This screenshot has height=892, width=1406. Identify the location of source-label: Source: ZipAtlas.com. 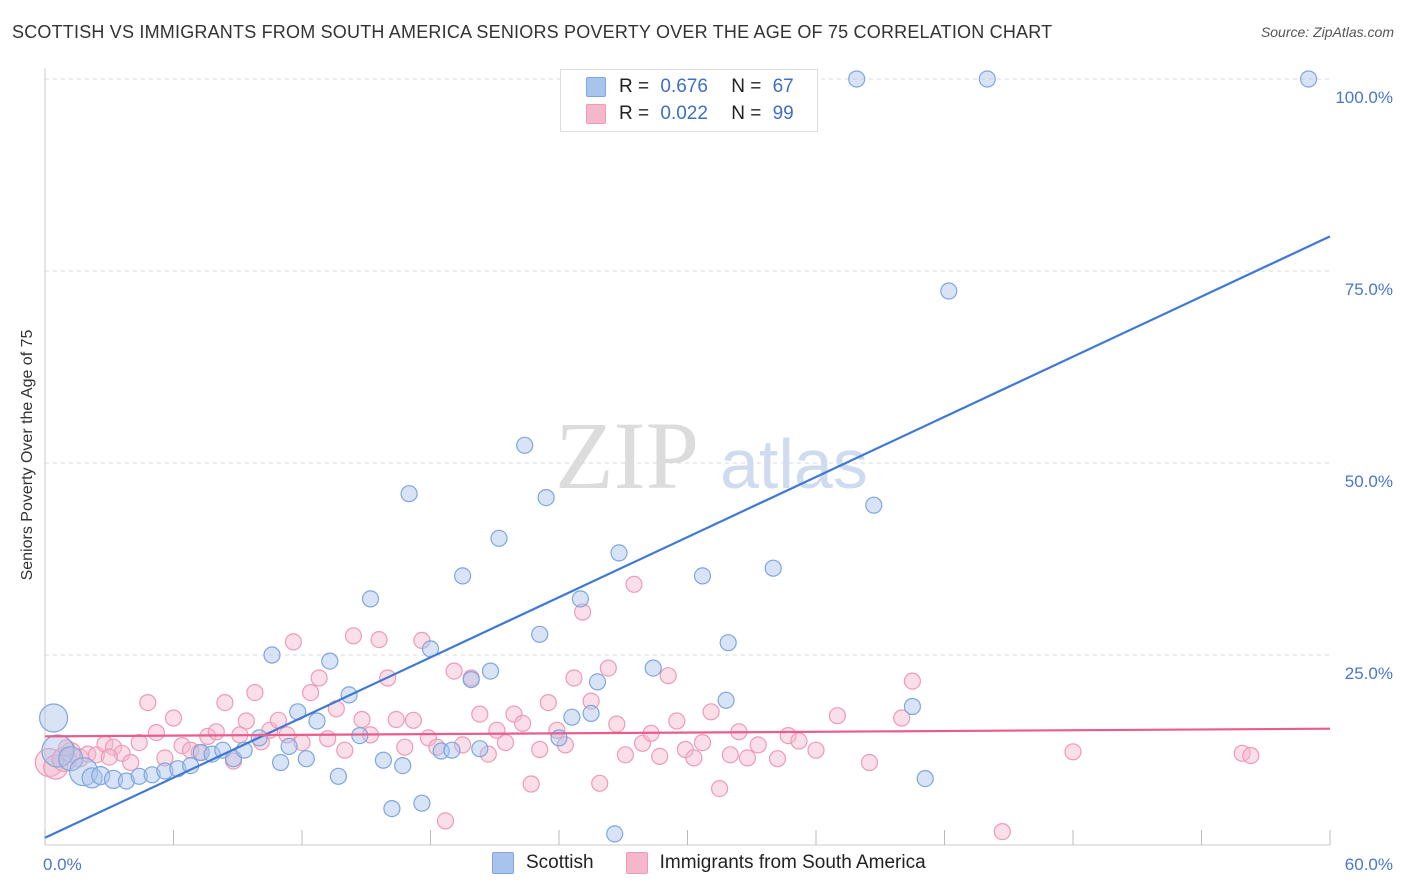
(1327, 32).